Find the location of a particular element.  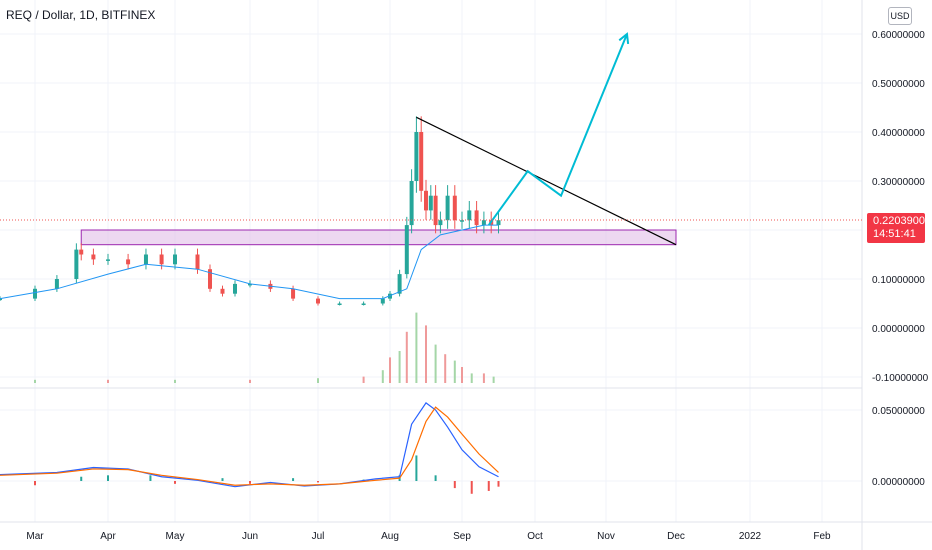

time-tick-label: 2022 is located at coordinates (750, 536).